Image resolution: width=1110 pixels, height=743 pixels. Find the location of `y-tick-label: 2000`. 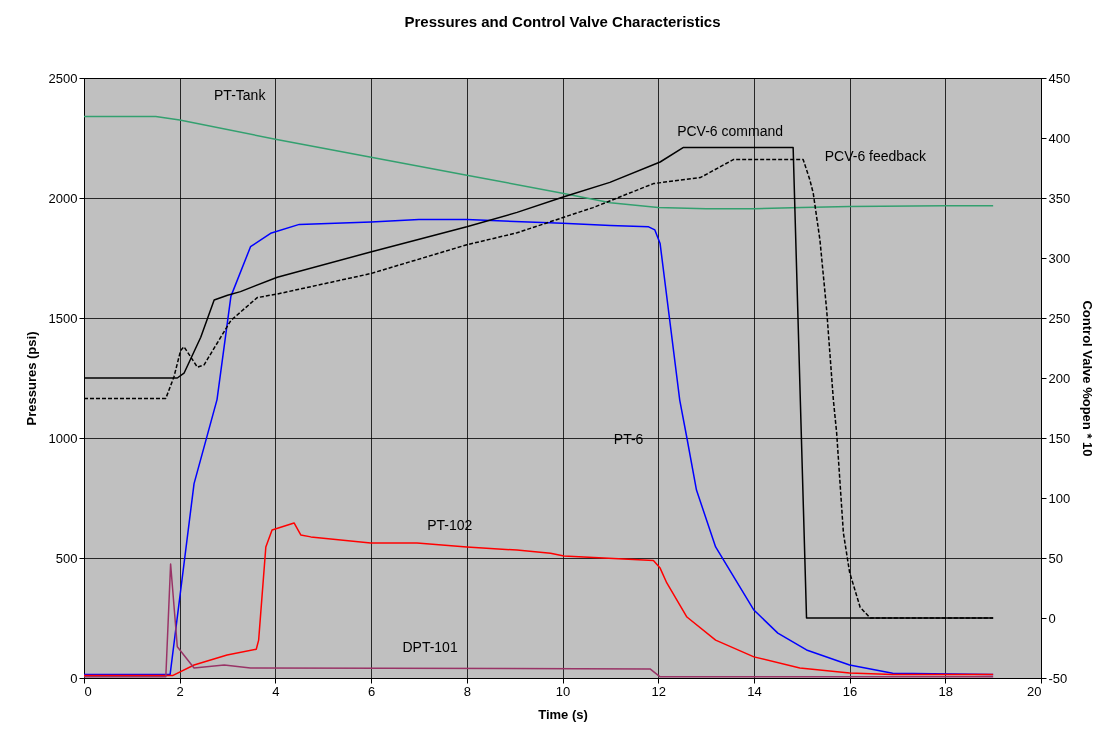

y-tick-label: 2000 is located at coordinates (63, 198).